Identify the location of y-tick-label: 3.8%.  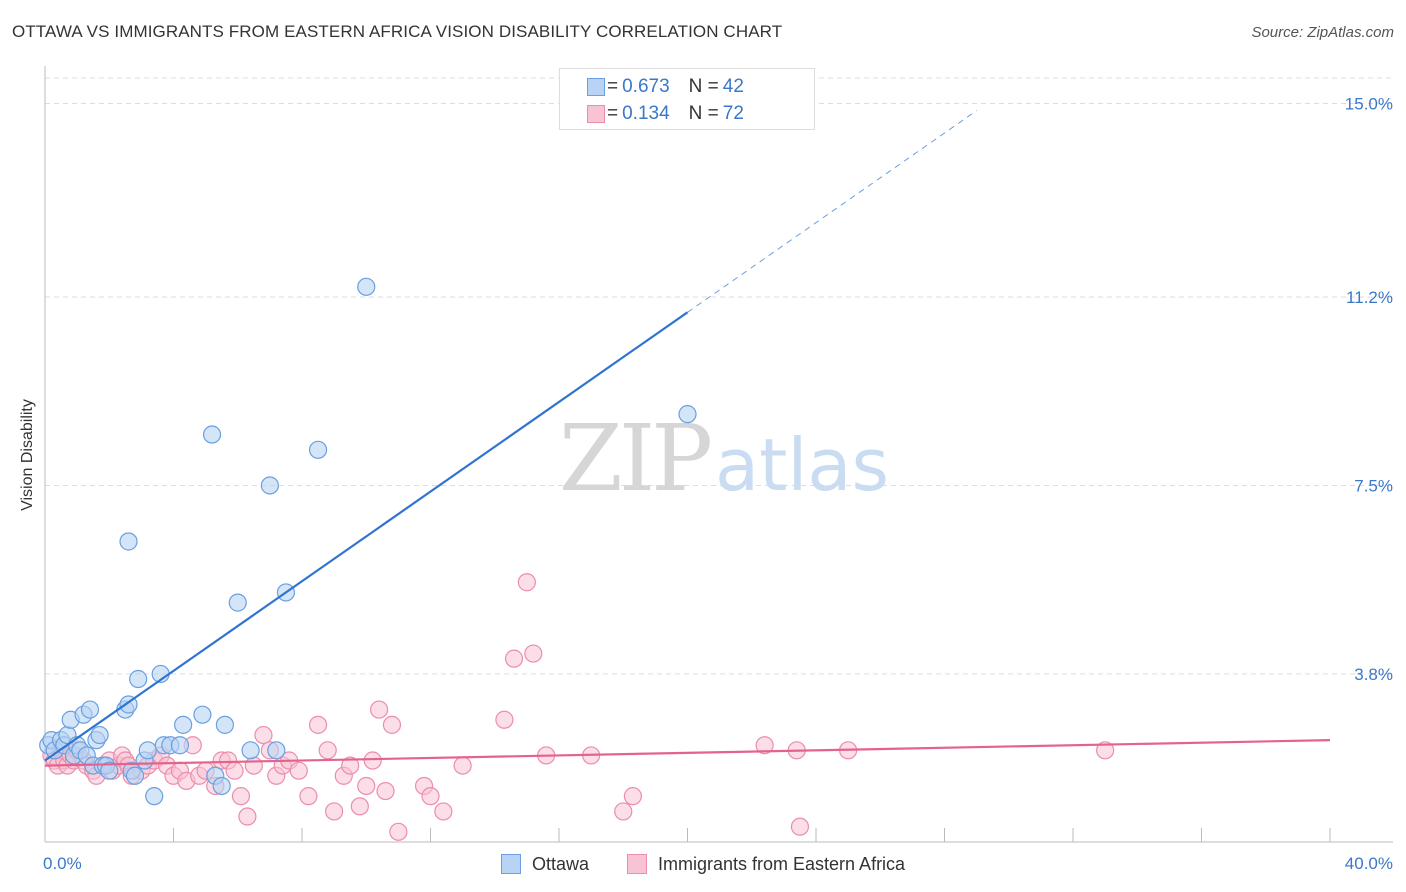
(1373, 674).